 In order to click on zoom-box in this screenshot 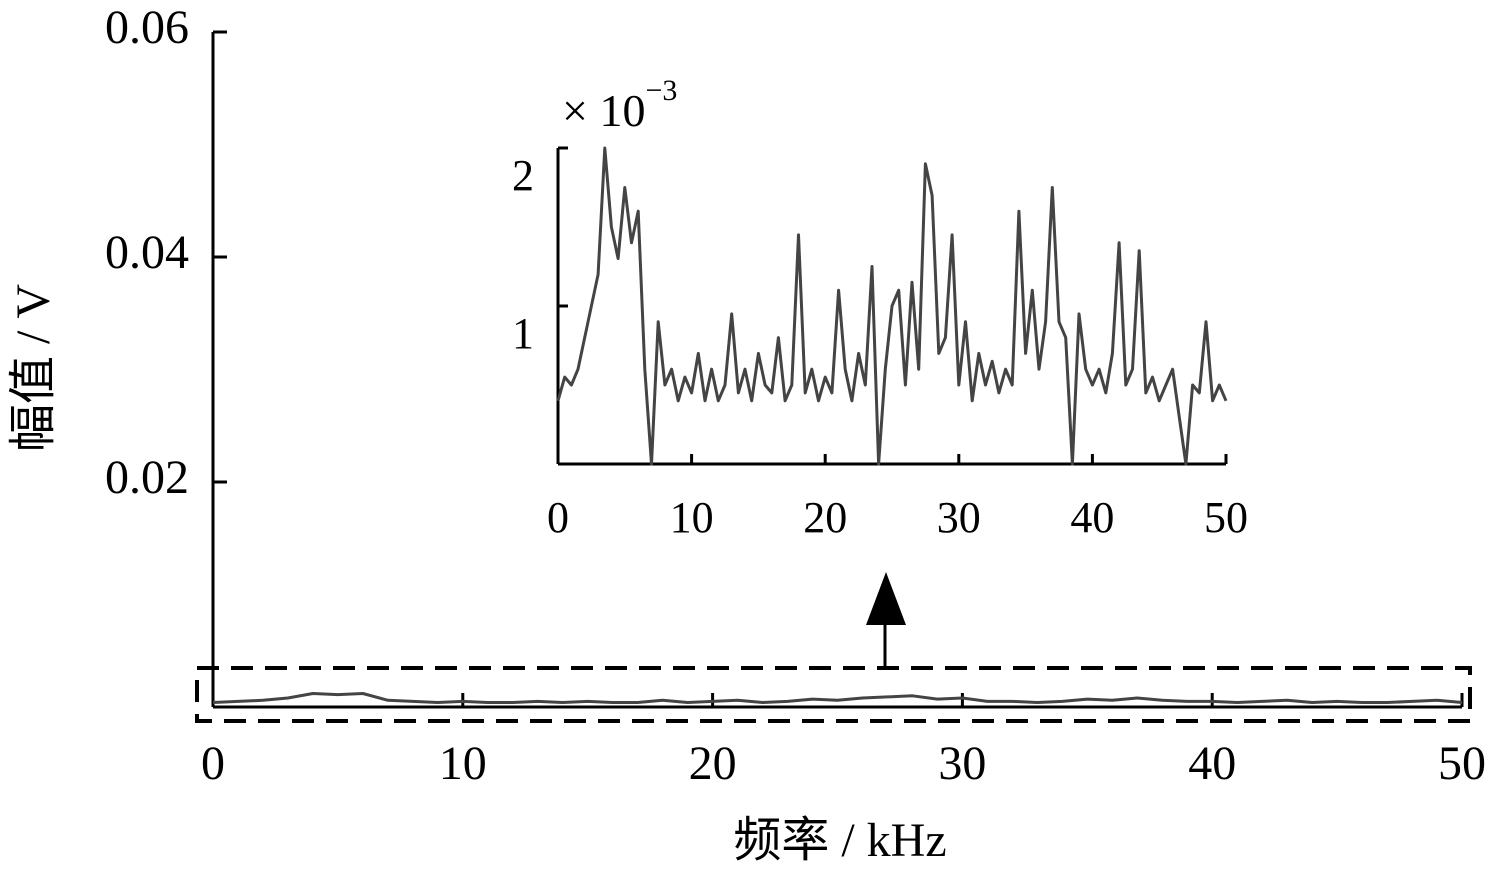, I will do `click(833, 694)`.